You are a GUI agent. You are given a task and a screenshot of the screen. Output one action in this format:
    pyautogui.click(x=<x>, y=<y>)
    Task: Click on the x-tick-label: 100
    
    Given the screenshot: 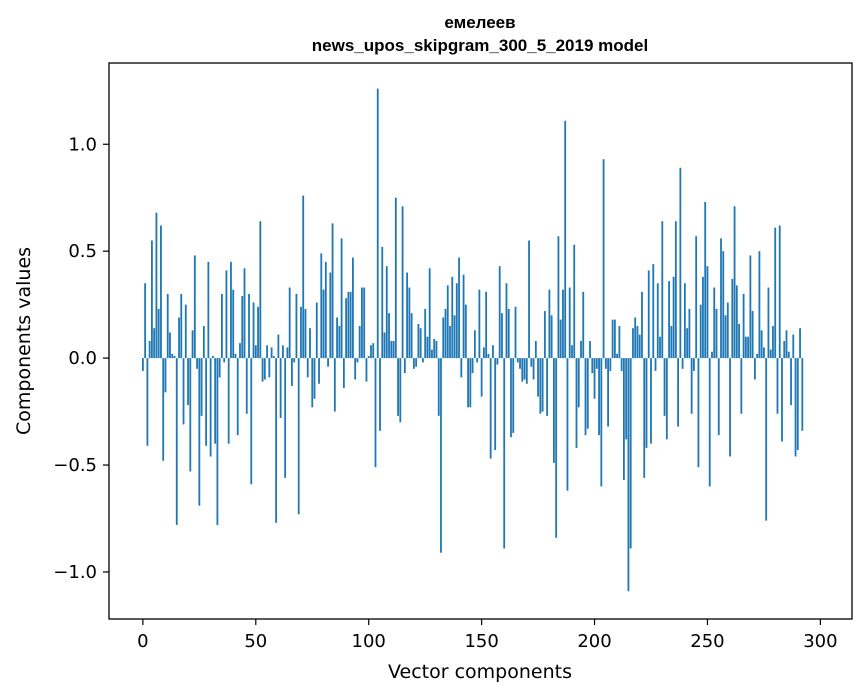 What is the action you would take?
    pyautogui.click(x=369, y=641)
    